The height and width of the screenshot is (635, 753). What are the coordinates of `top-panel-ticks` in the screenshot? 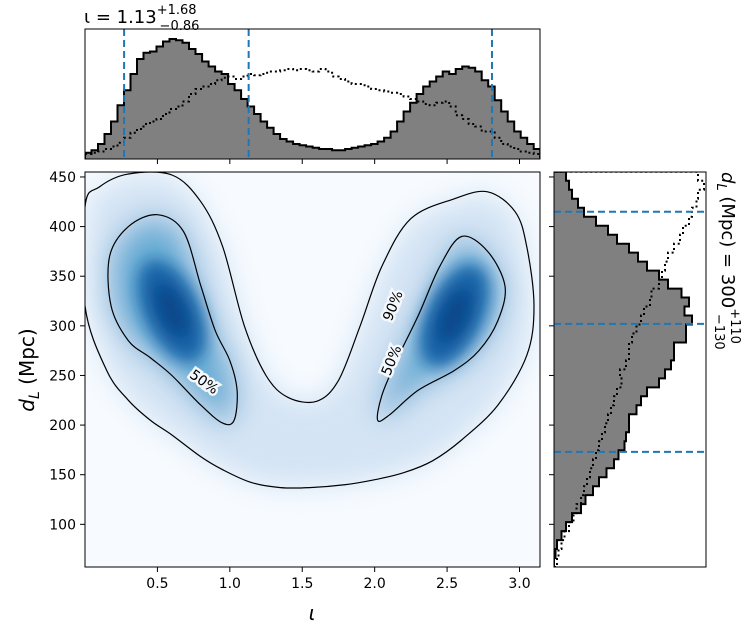 It's located at (338, 161).